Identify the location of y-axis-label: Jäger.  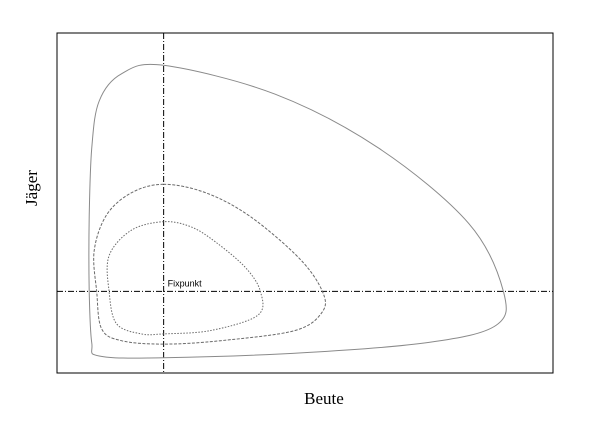
(31, 188).